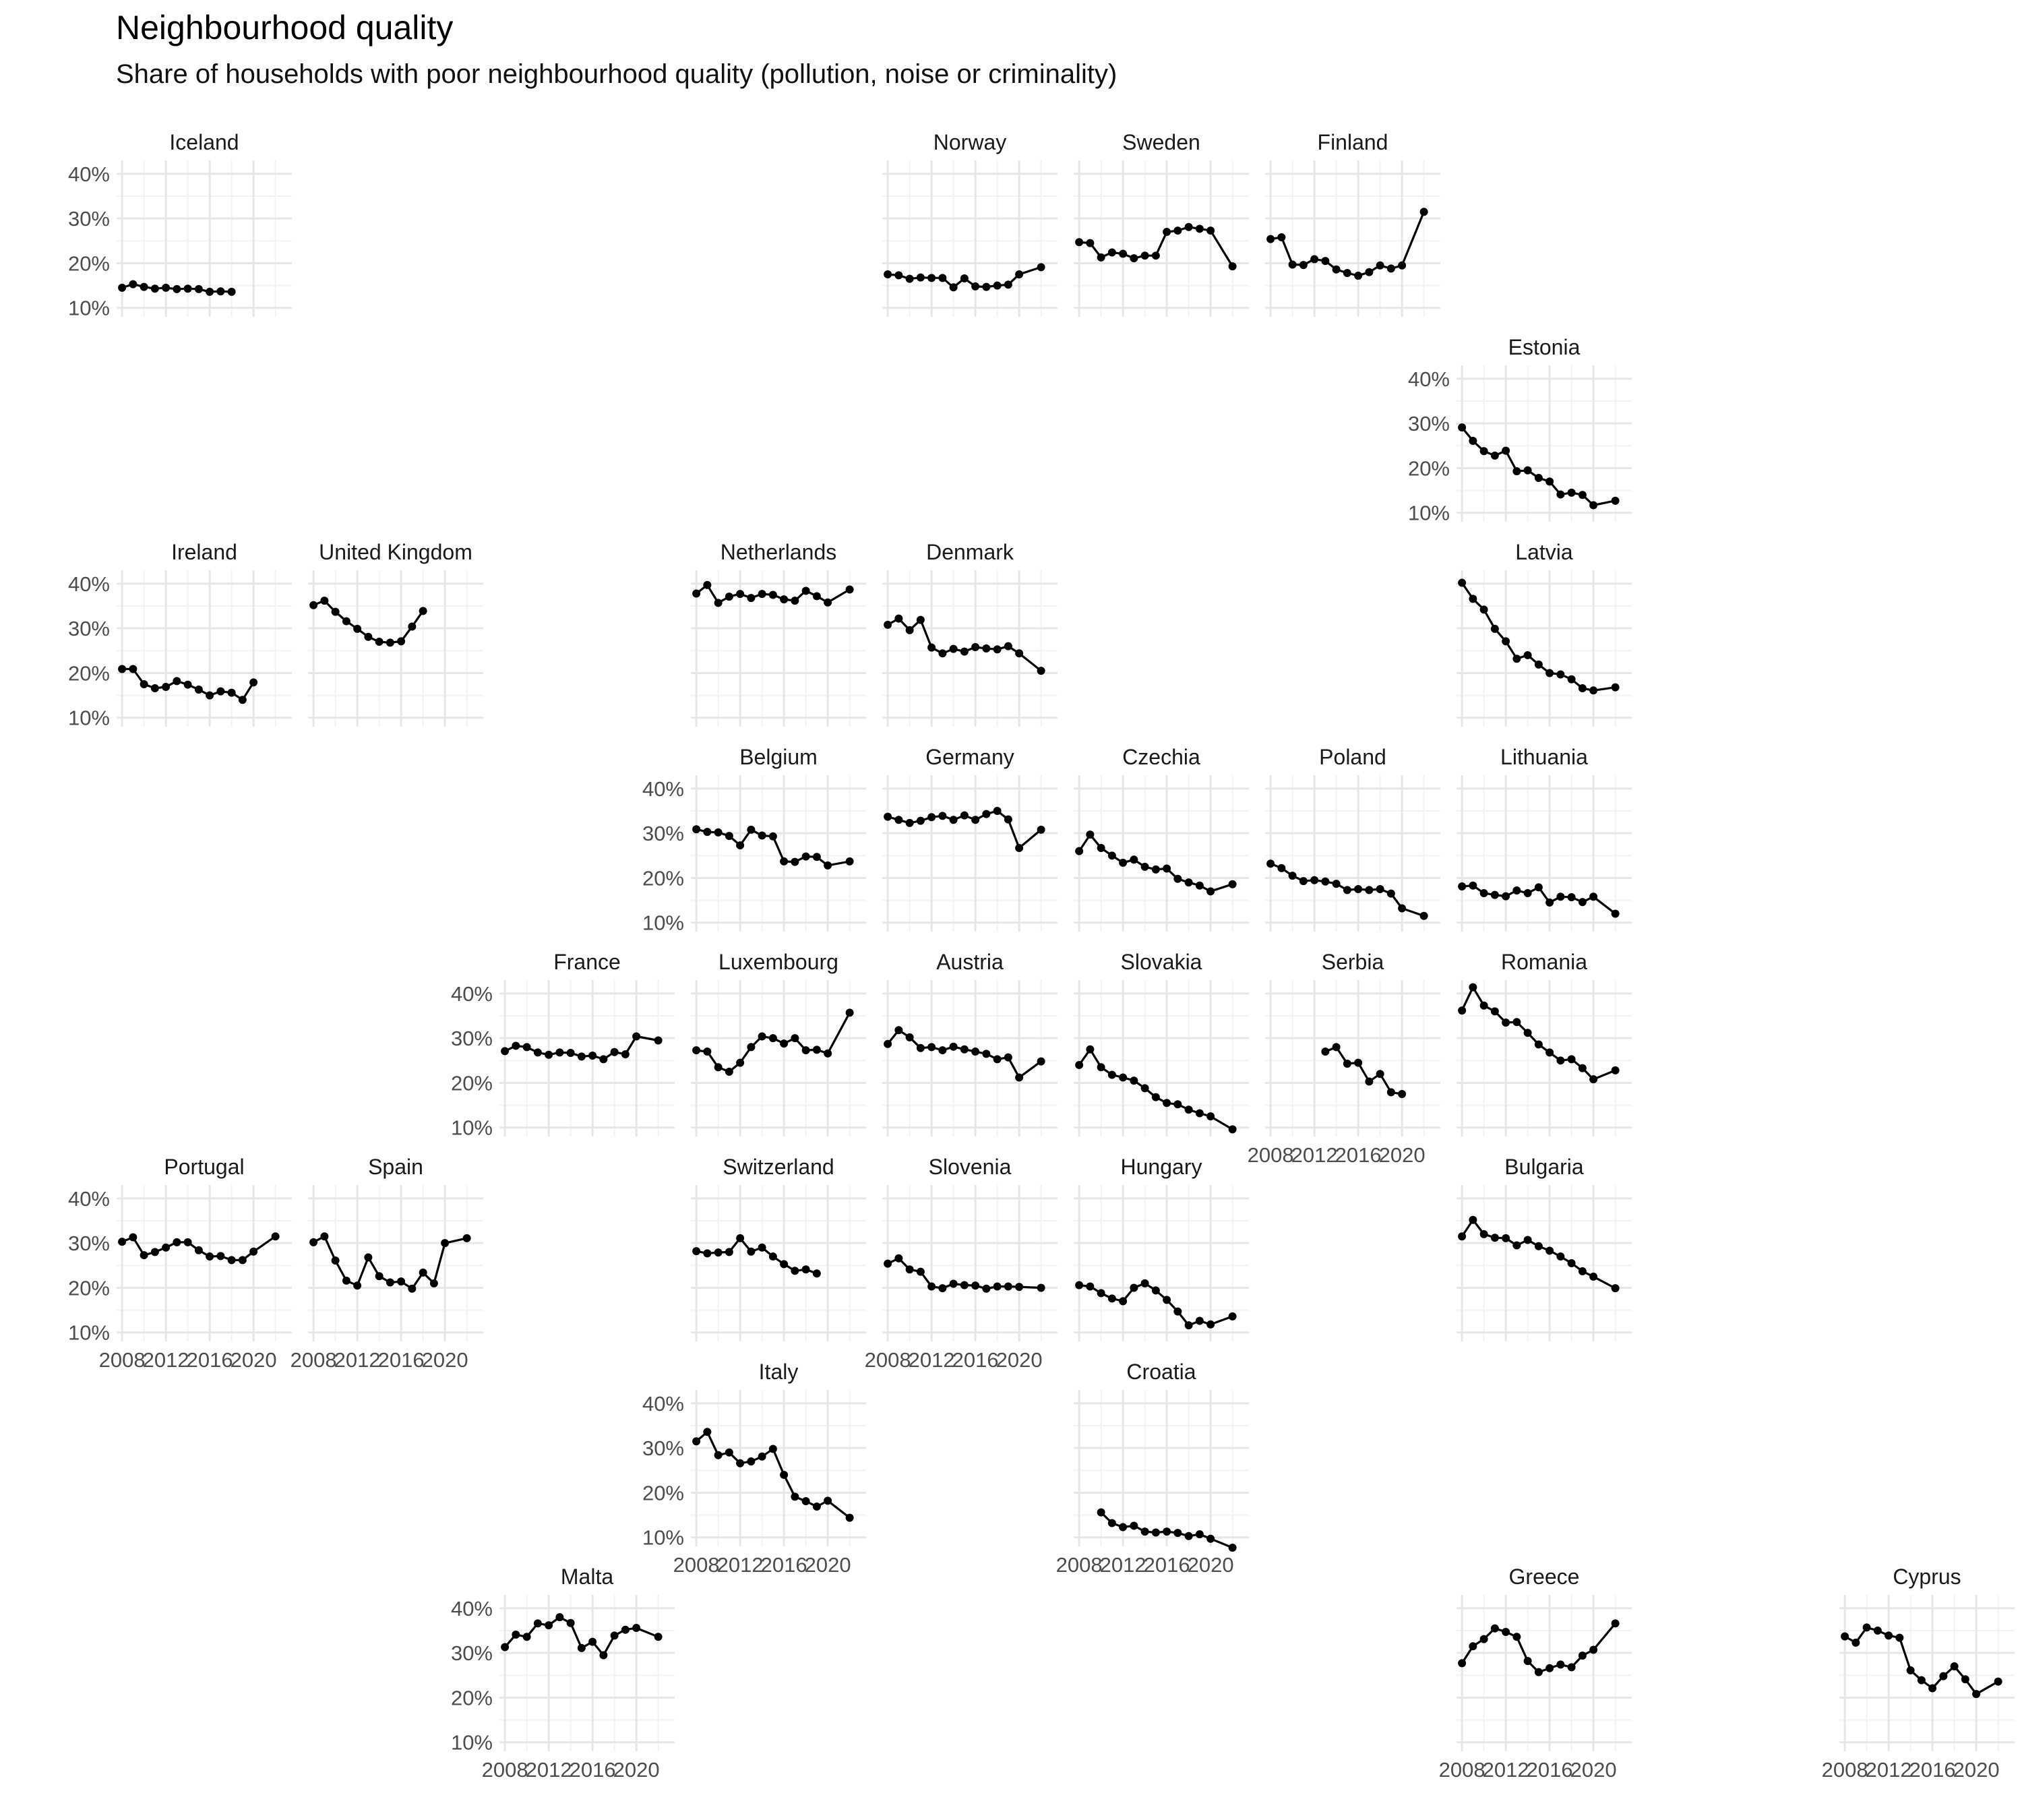  I want to click on x-tick-label: 2016, so click(975, 1360).